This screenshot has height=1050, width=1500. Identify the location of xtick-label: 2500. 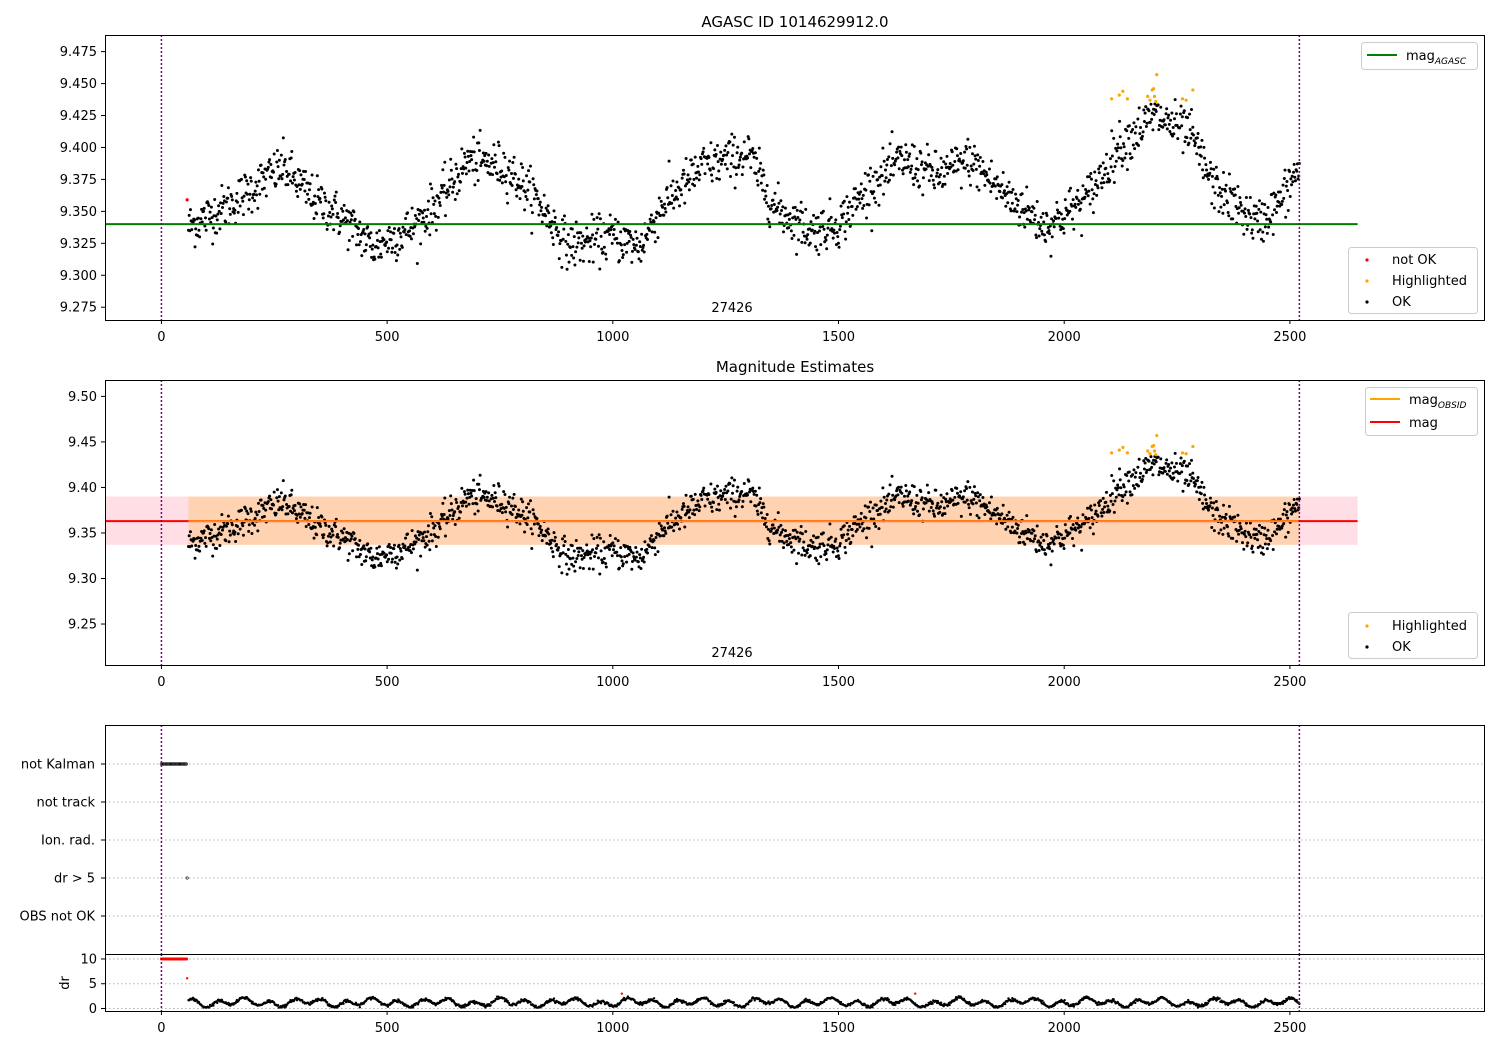
(1289, 682).